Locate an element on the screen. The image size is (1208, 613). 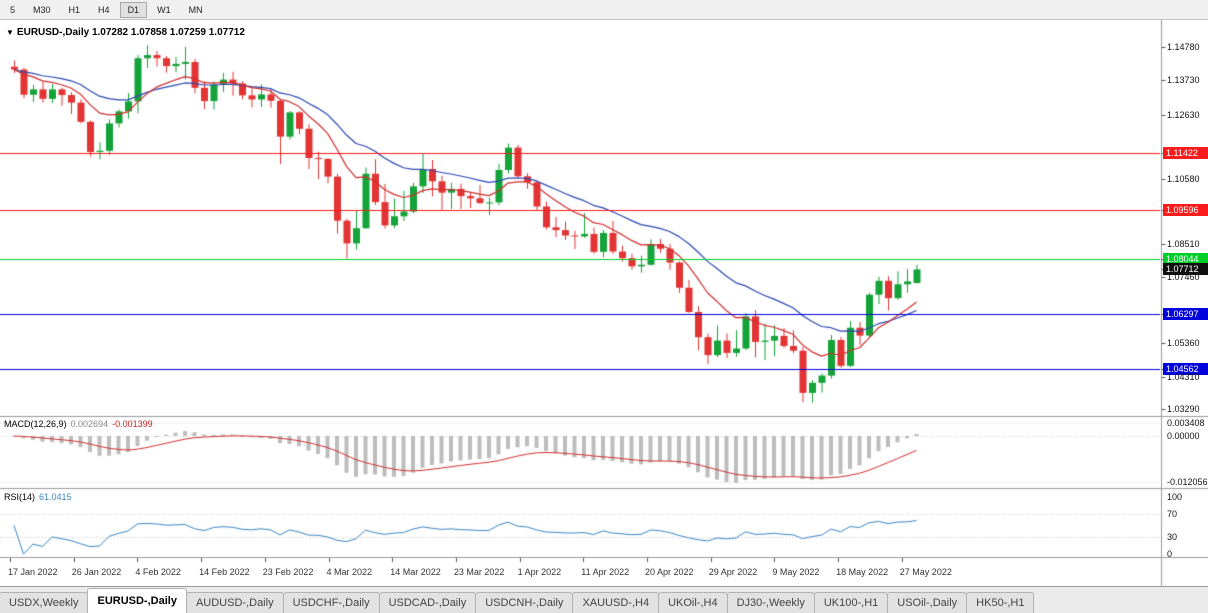
tab-usdx-weekly: USDX,Weekly is located at coordinates (44, 602).